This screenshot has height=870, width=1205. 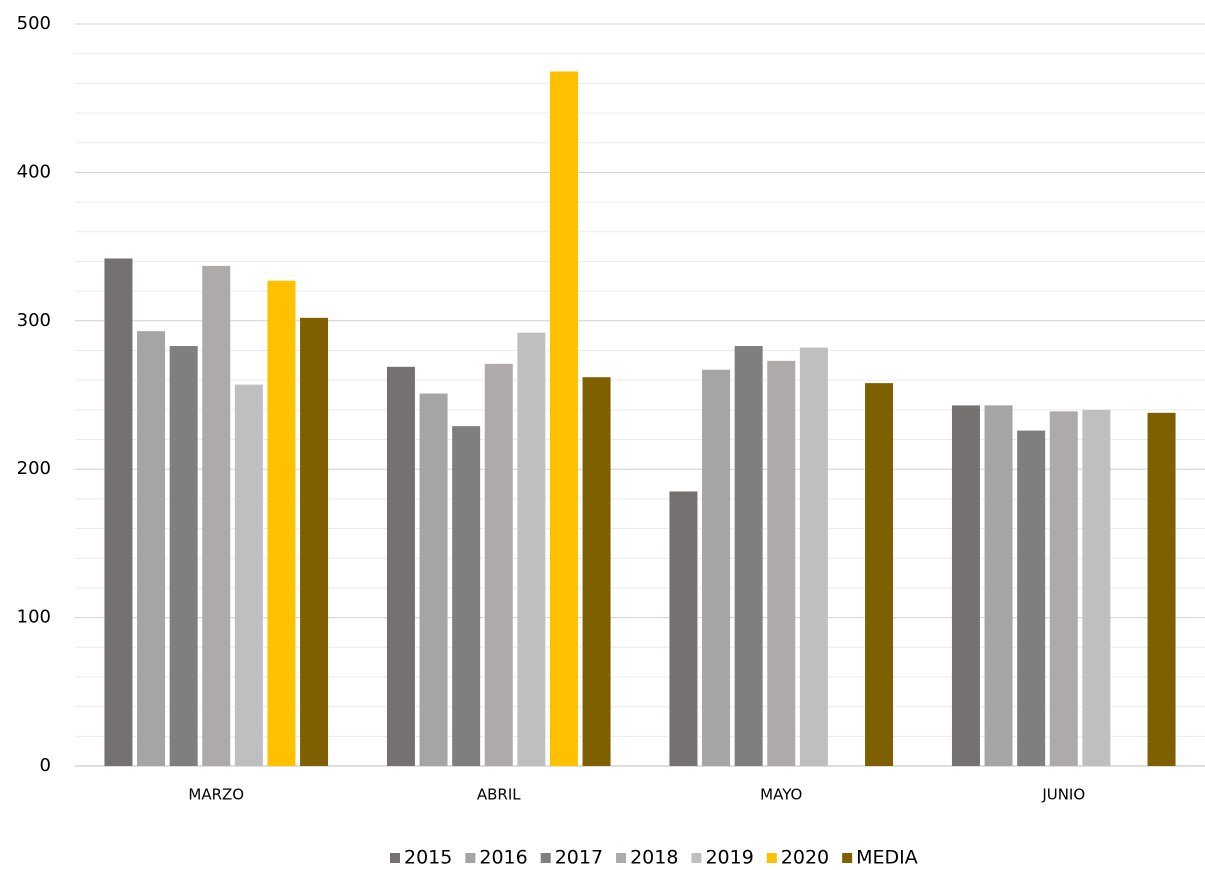 What do you see at coordinates (45, 765) in the screenshot?
I see `y-tick-label: 0` at bounding box center [45, 765].